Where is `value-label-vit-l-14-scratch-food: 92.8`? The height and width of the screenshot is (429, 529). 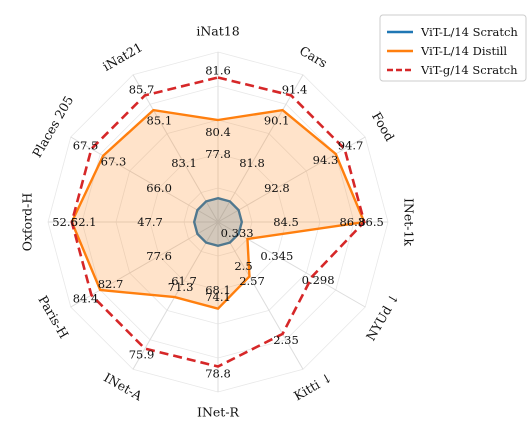 value-label-vit-l-14-scratch-food: 92.8 is located at coordinates (277, 188).